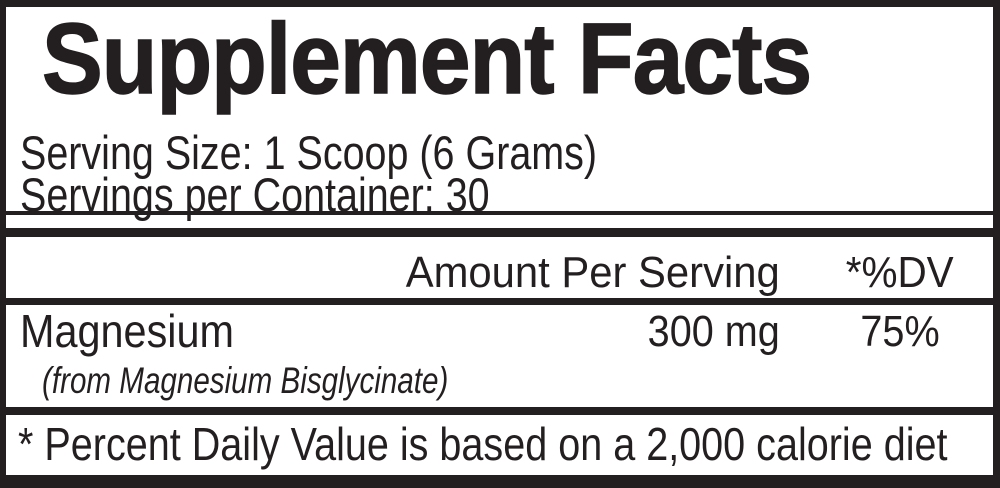  Describe the element at coordinates (255, 194) in the screenshot. I see `servings-per-container-text: Servings per Container: 30` at that location.